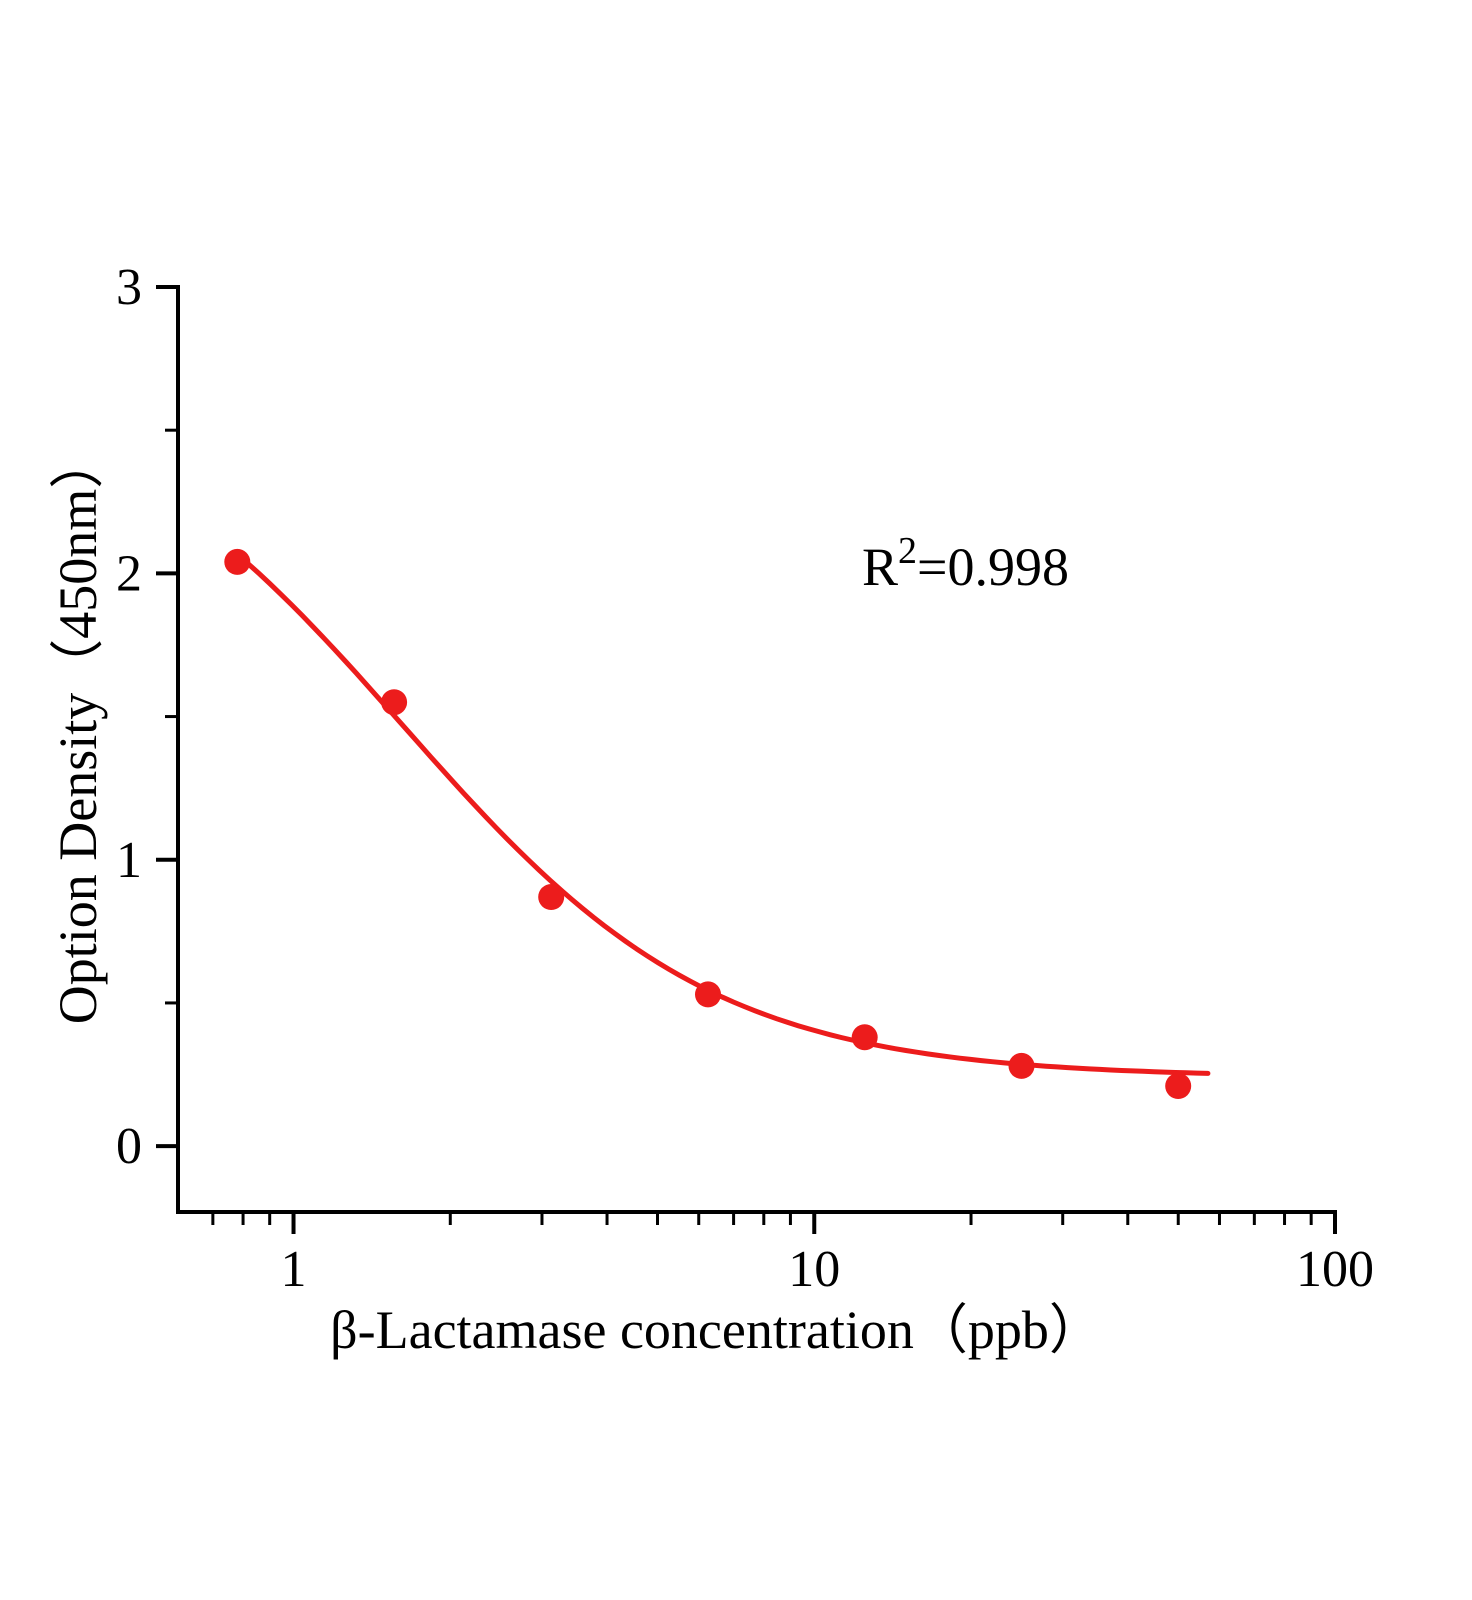 The image size is (1472, 1600). I want to click on x-tick-label: 100, so click(1335, 1269).